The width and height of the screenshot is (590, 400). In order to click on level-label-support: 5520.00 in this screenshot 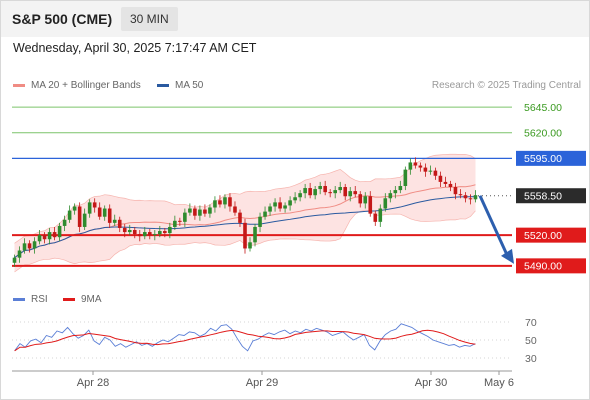, I will do `click(543, 236)`.